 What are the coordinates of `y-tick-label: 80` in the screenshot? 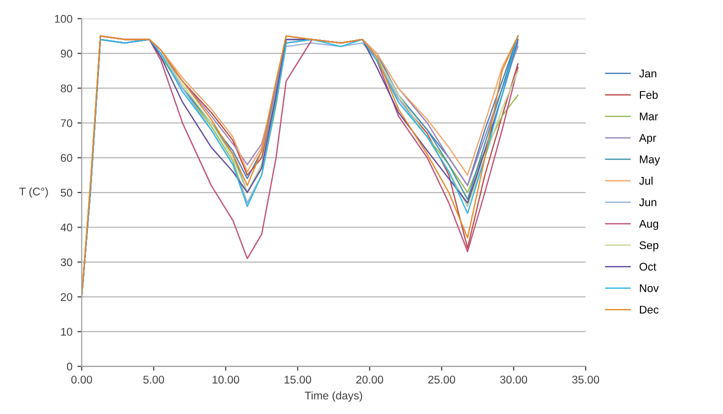 It's located at (66, 88).